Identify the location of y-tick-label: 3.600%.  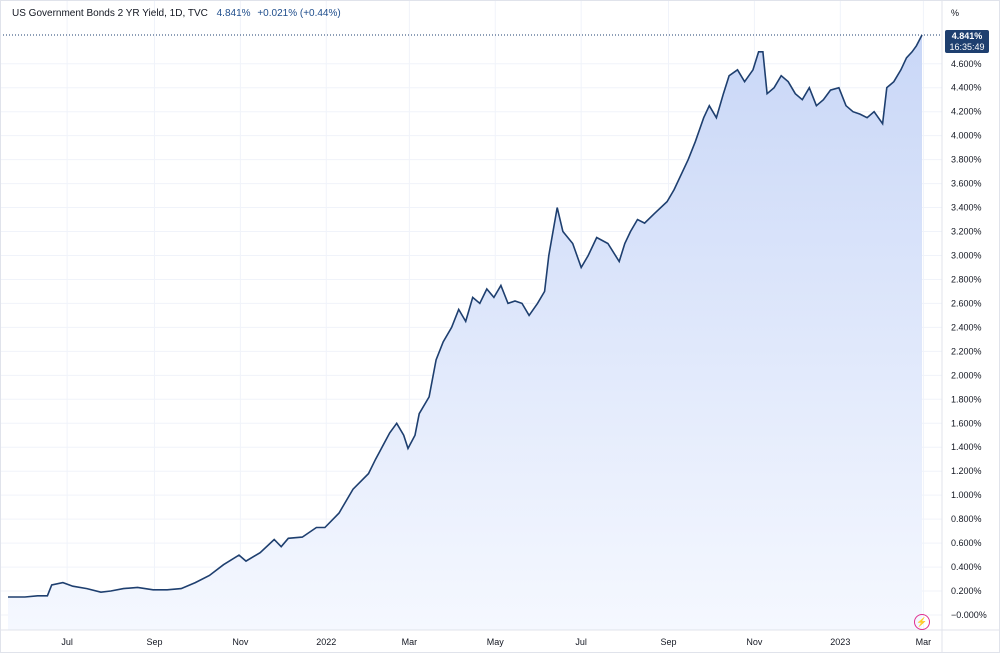
(966, 184).